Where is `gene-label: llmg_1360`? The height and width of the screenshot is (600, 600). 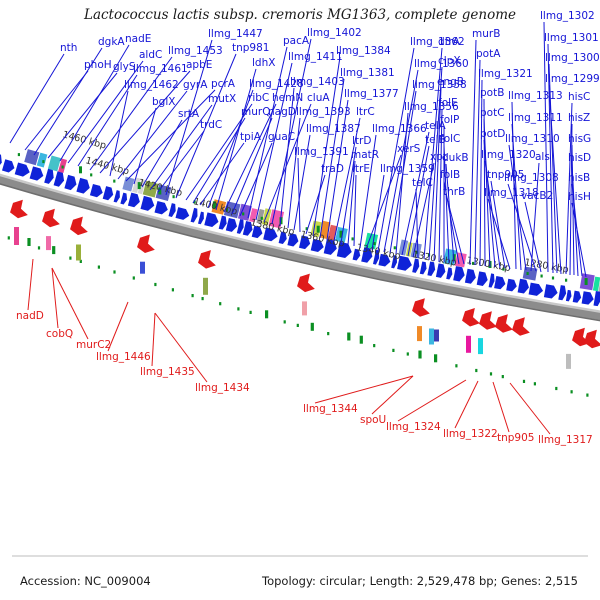 gene-label: llmg_1360 is located at coordinates (441, 64).